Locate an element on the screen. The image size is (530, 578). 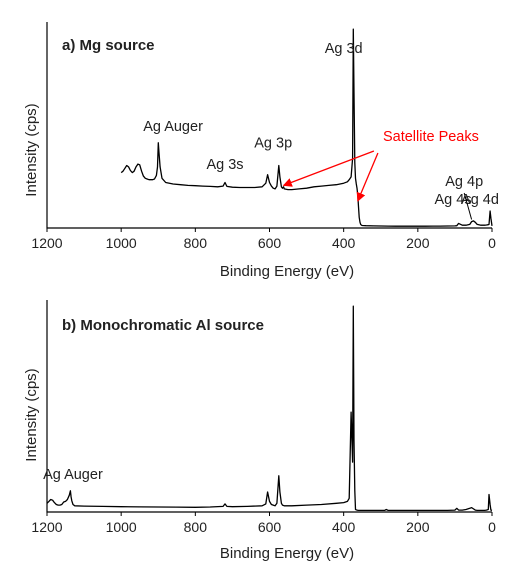
panel-a-x-tick-label: 400 is located at coordinates (344, 243).